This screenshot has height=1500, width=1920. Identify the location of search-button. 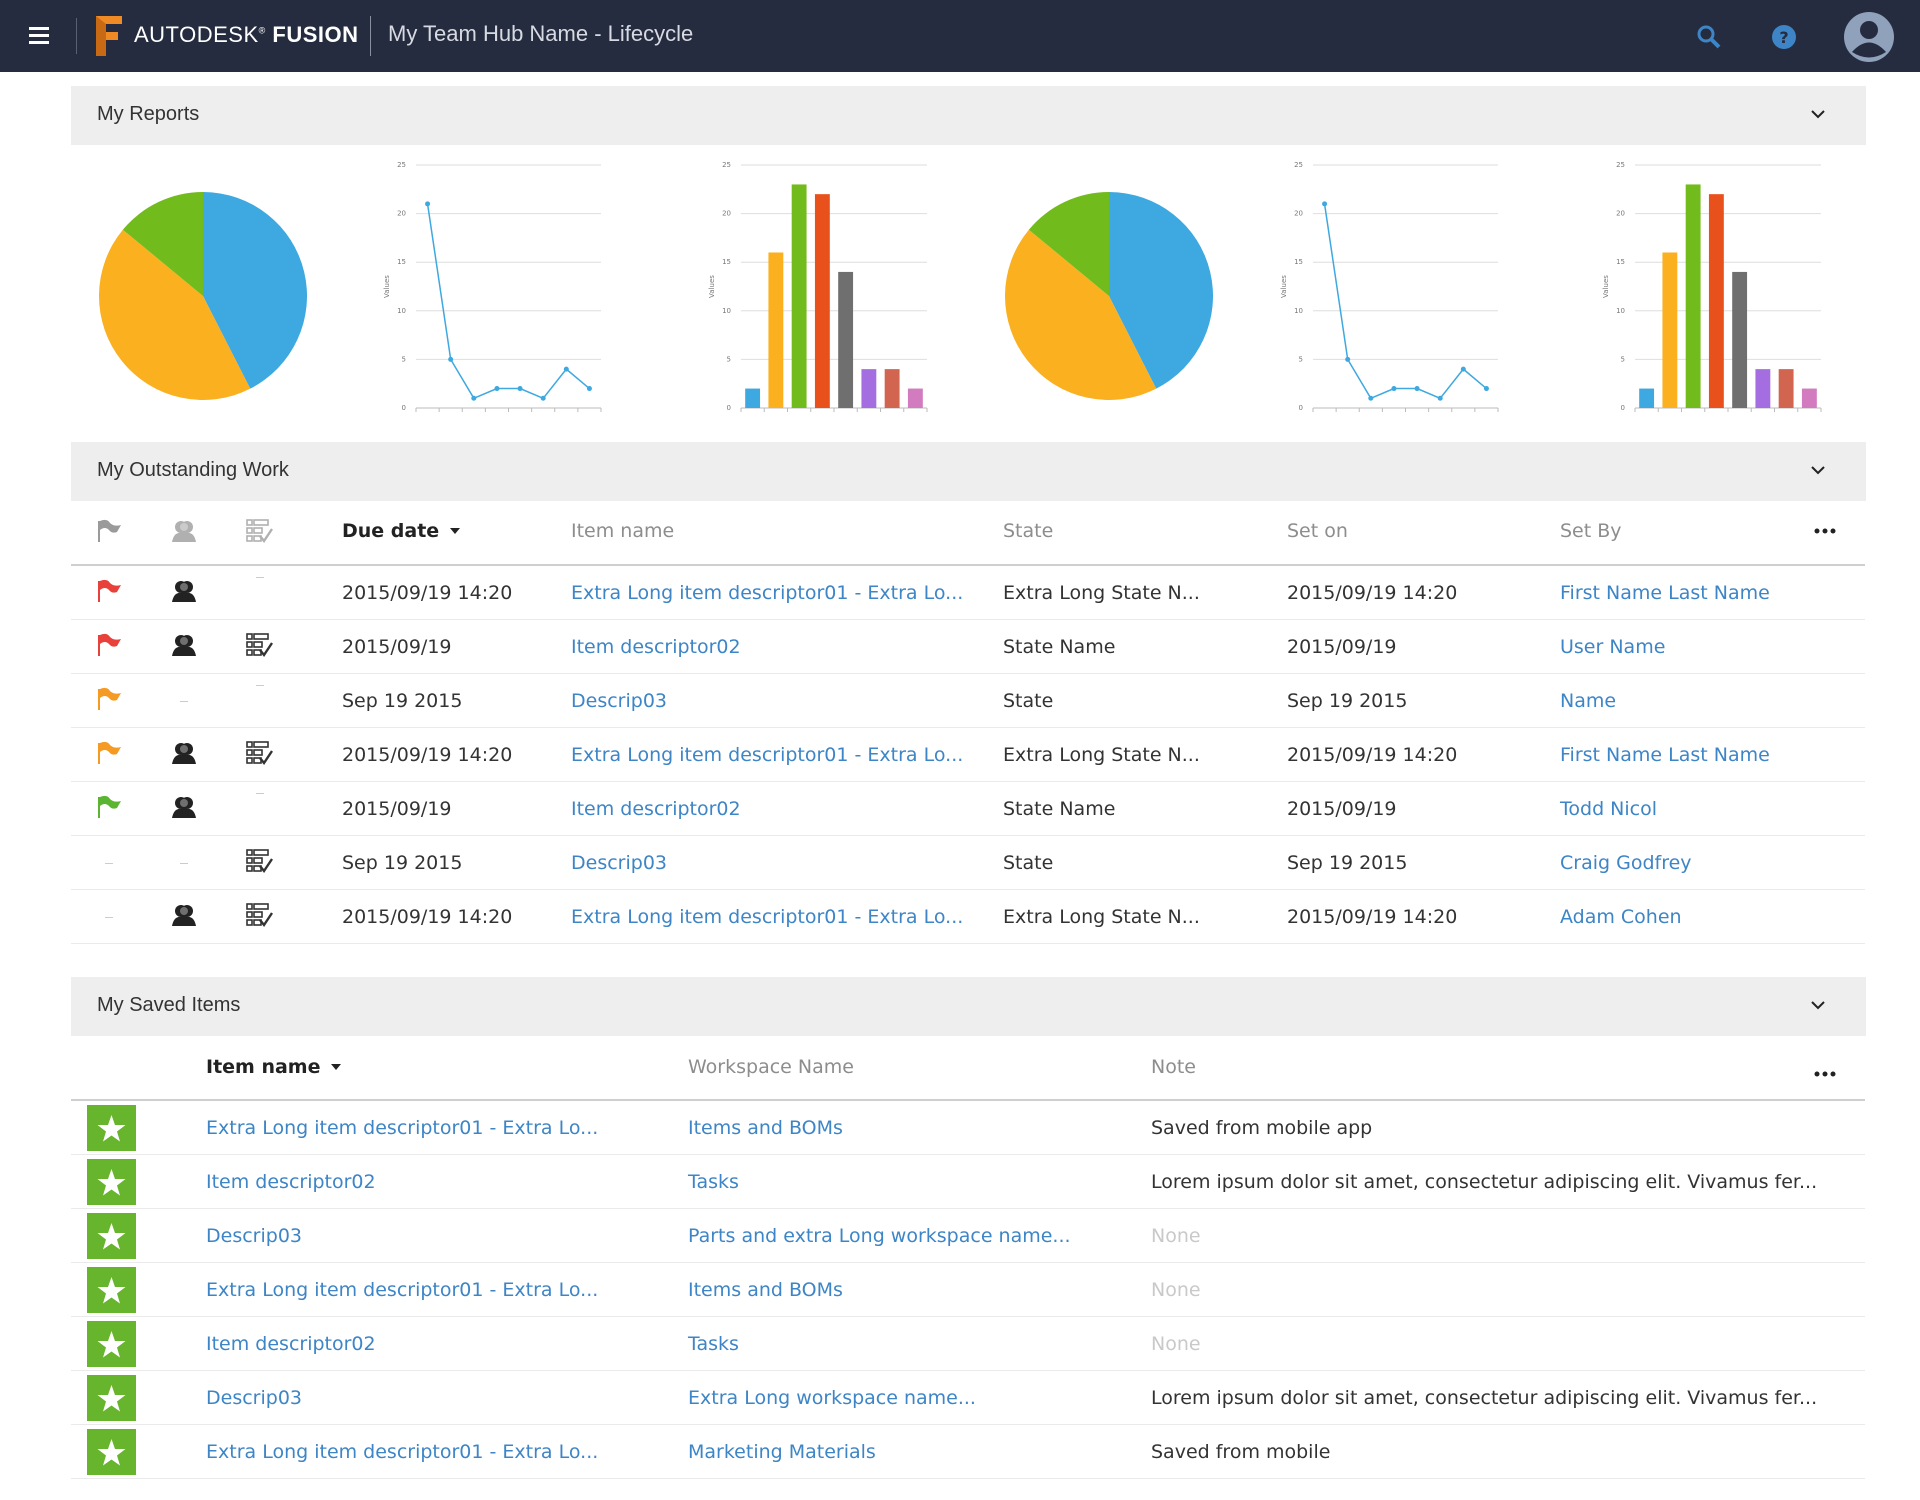
(1709, 37).